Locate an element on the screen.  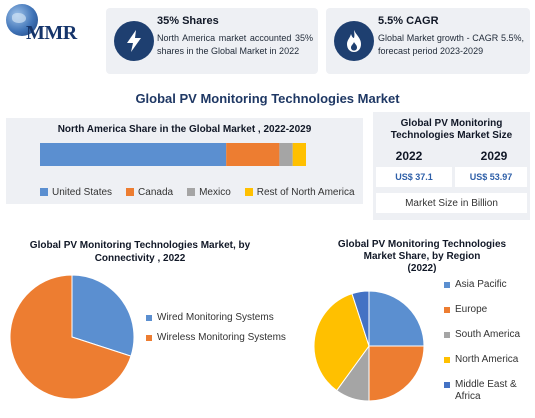
brand-logo: MMR is located at coordinates (53, 26).